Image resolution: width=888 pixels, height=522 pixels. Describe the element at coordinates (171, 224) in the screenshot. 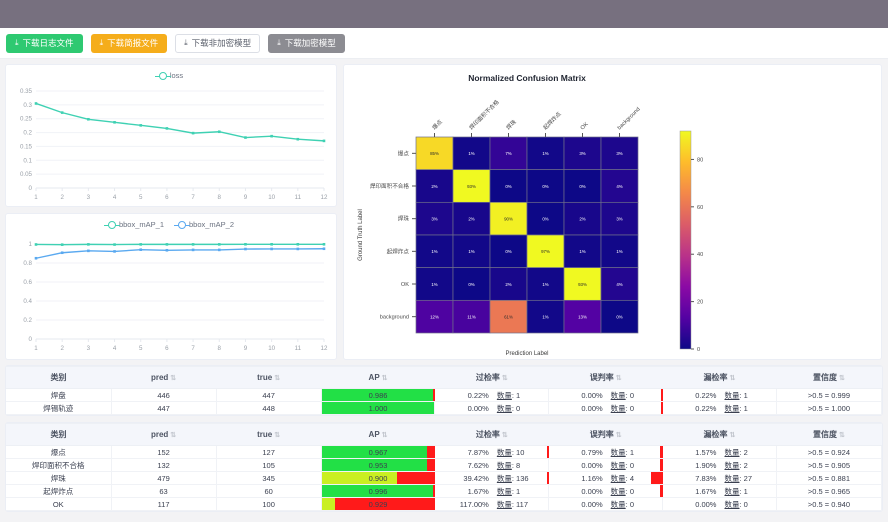

I see `map-chart-legend: bbox_mAP_1 bbox_mAP_2` at that location.